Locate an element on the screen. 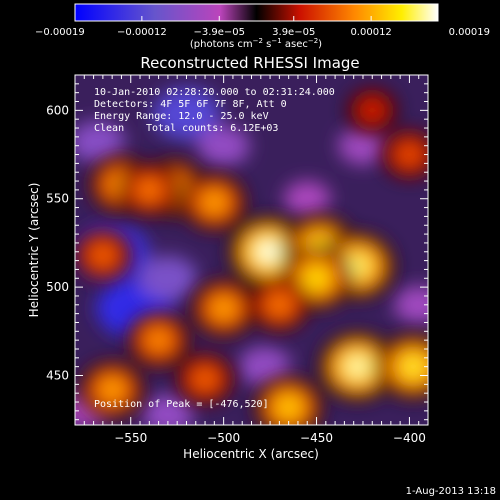  annotation-detectors: Detectors: 4F 5F 6F 7F 8F, Att 0 is located at coordinates (190, 104).